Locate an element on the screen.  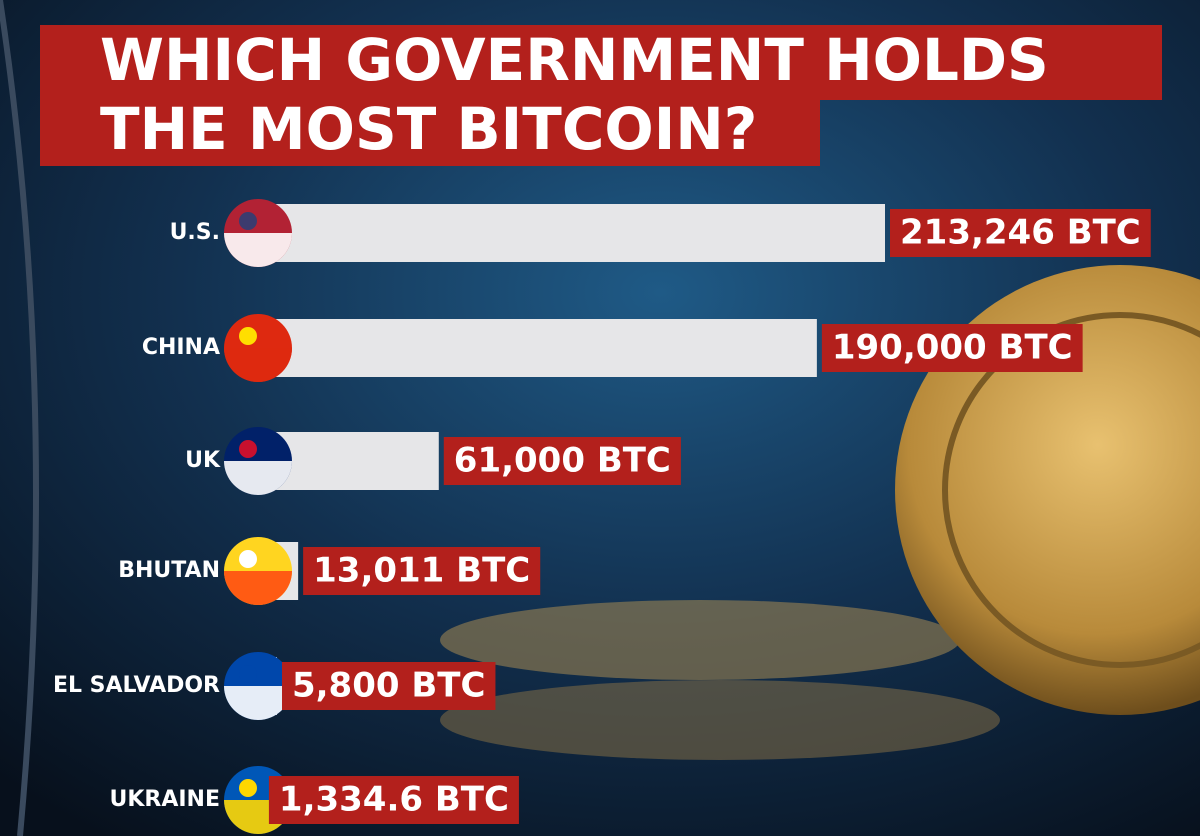
category-label: UK is located at coordinates (203, 460).